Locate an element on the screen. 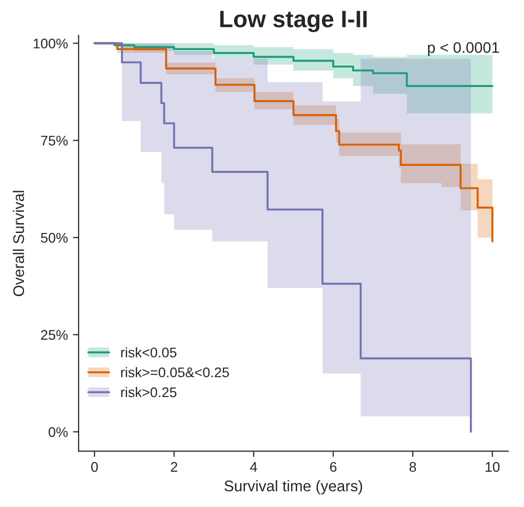 Image resolution: width=524 pixels, height=507 pixels. legend-label: risk<0.05 is located at coordinates (148, 352).